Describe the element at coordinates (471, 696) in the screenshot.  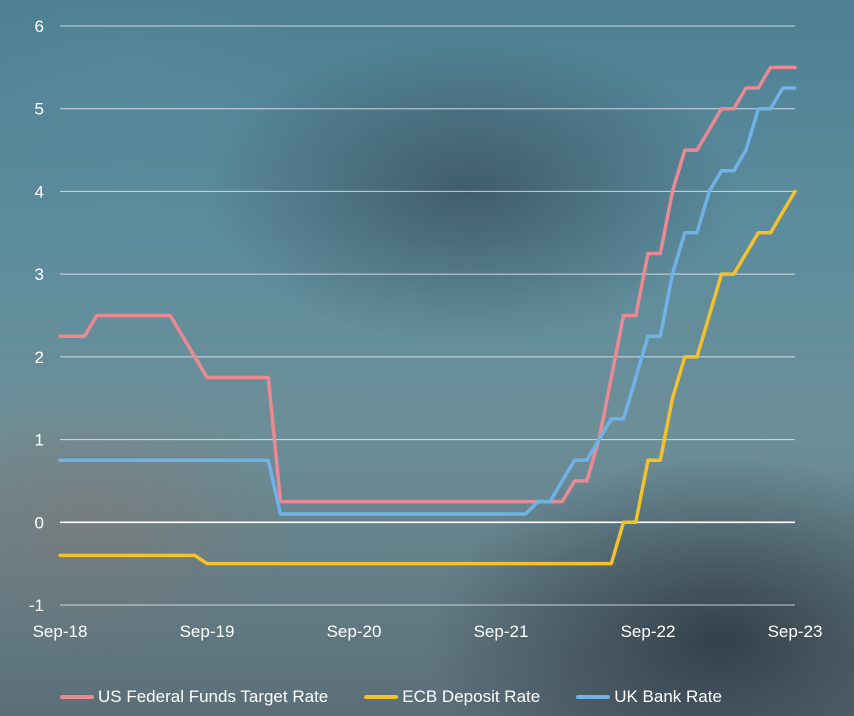
I see `legend-label-ecb: ECB Deposit Rate` at that location.